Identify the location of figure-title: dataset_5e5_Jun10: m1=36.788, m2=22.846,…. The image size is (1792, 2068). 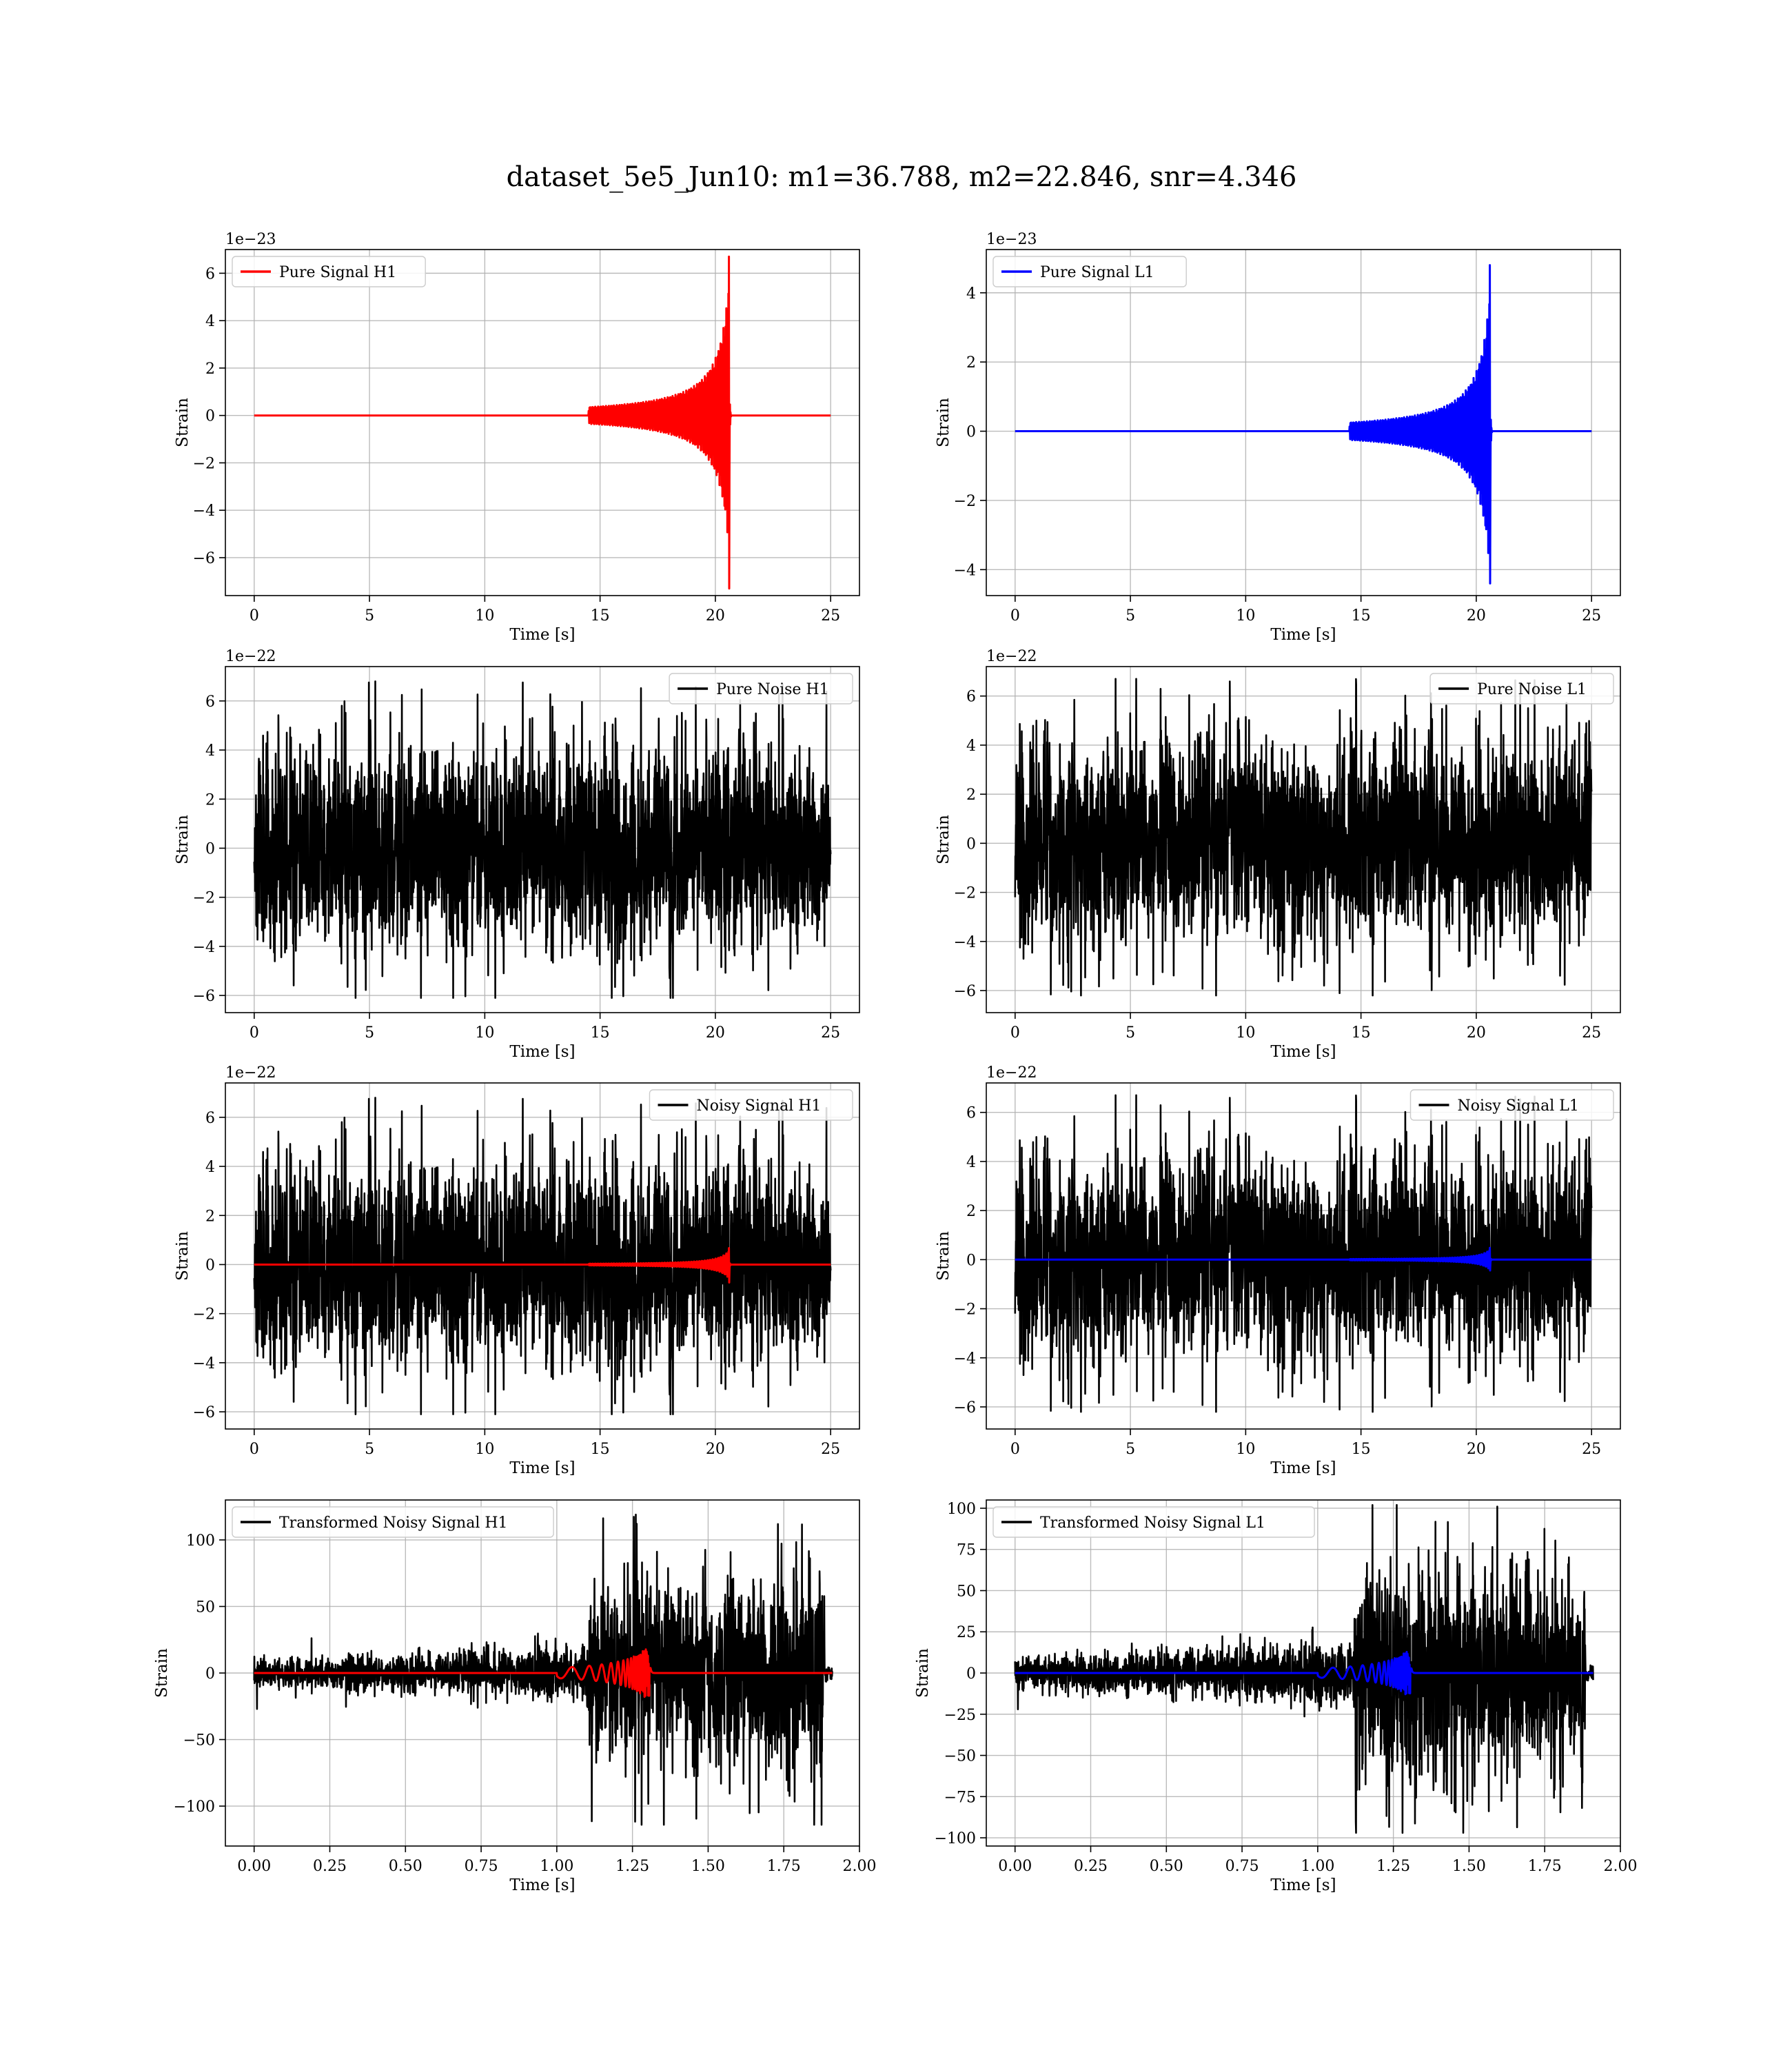
(902, 177).